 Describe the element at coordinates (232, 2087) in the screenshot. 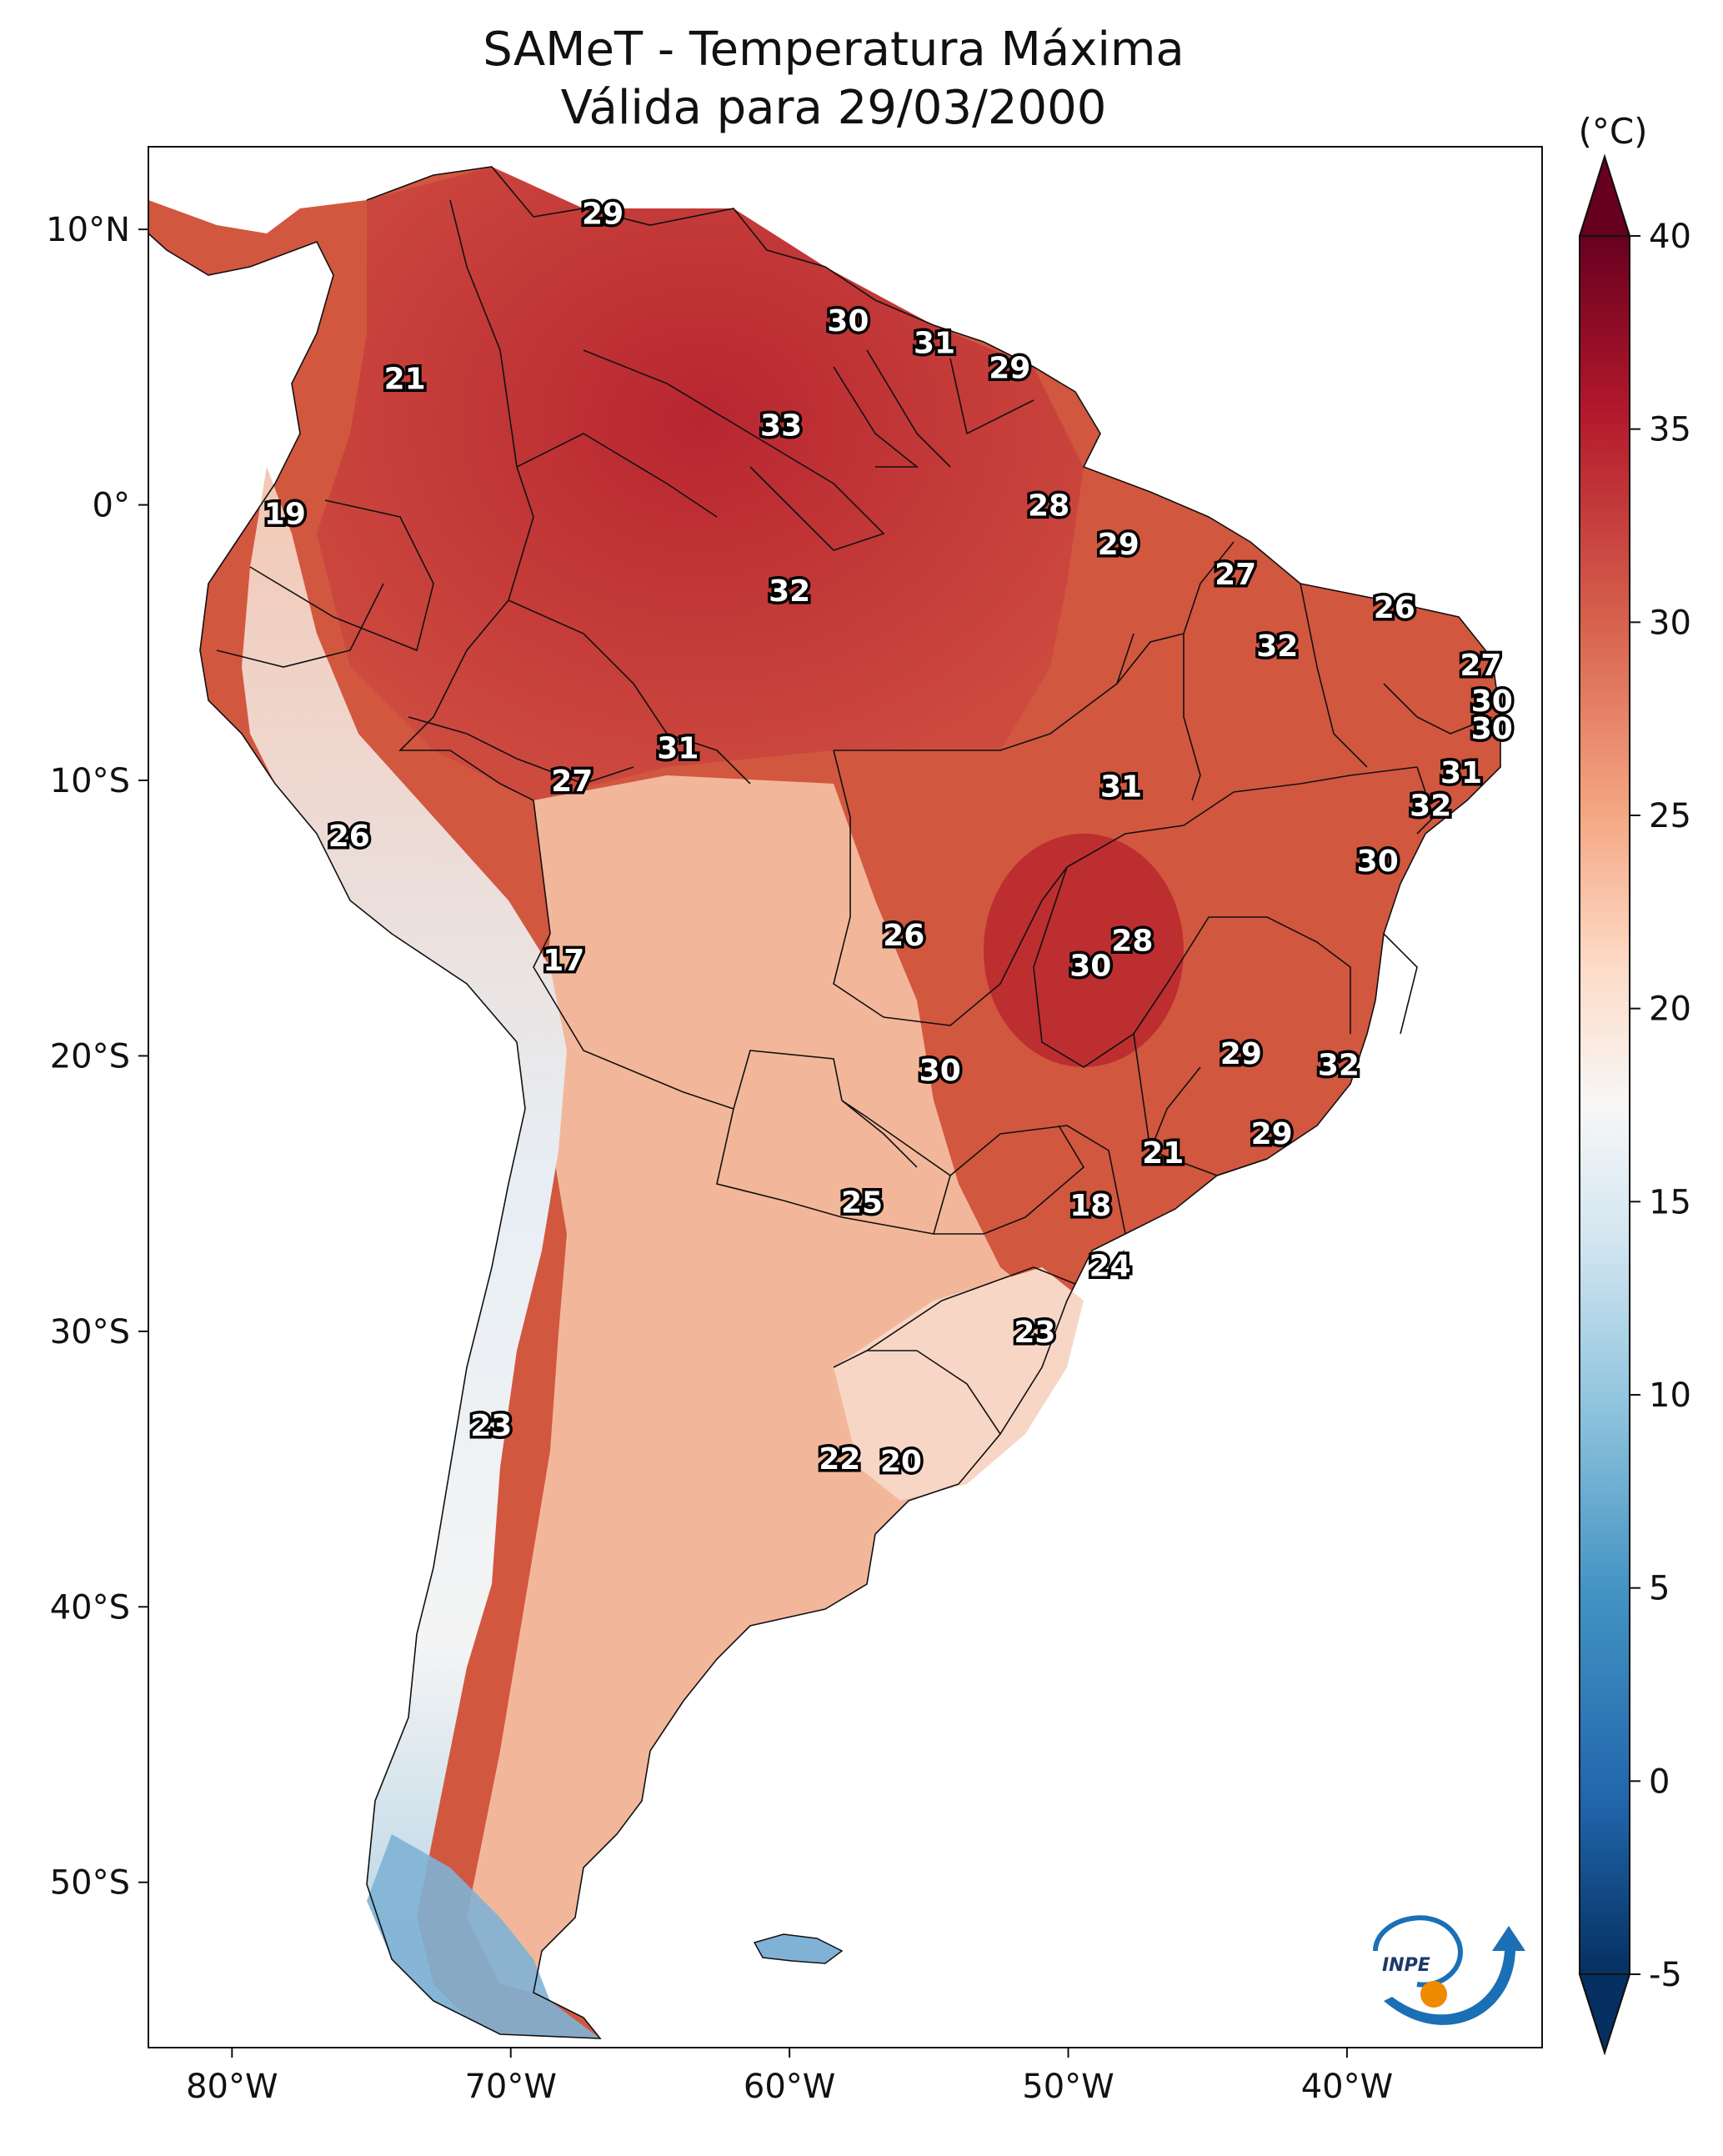

I see `lon-tick-label: 80°W` at that location.